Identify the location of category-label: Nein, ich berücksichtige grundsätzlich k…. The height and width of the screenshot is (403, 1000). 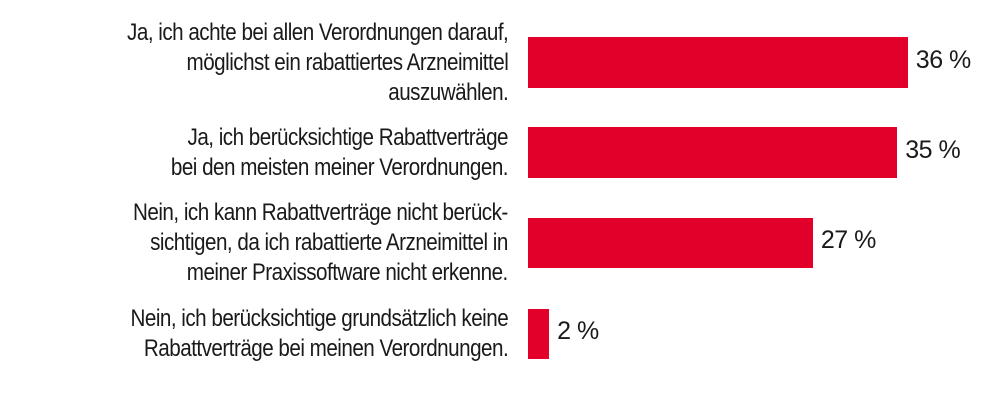
(319, 334).